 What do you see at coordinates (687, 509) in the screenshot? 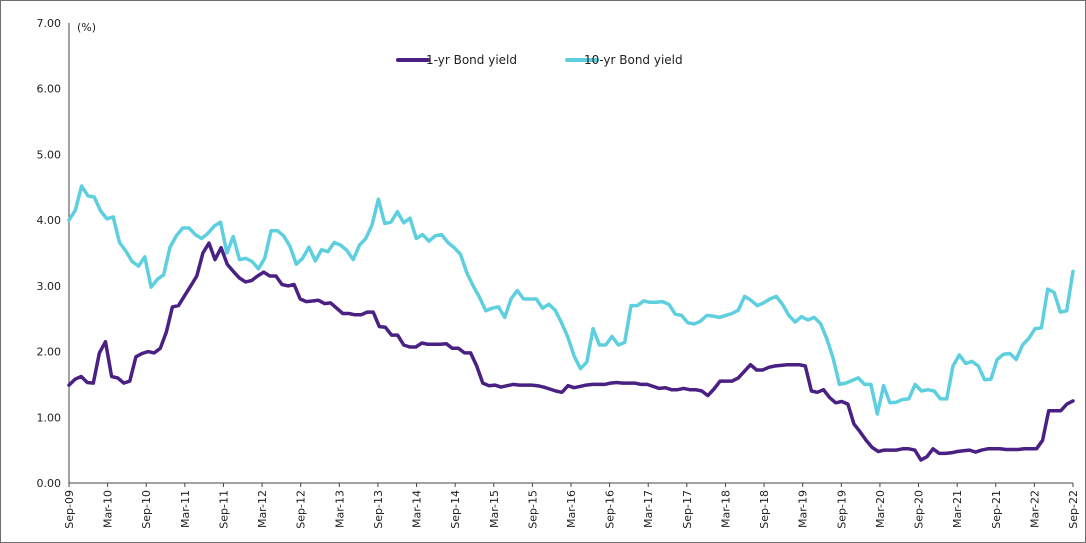
I see `x-tick-label: Sep-17` at bounding box center [687, 509].